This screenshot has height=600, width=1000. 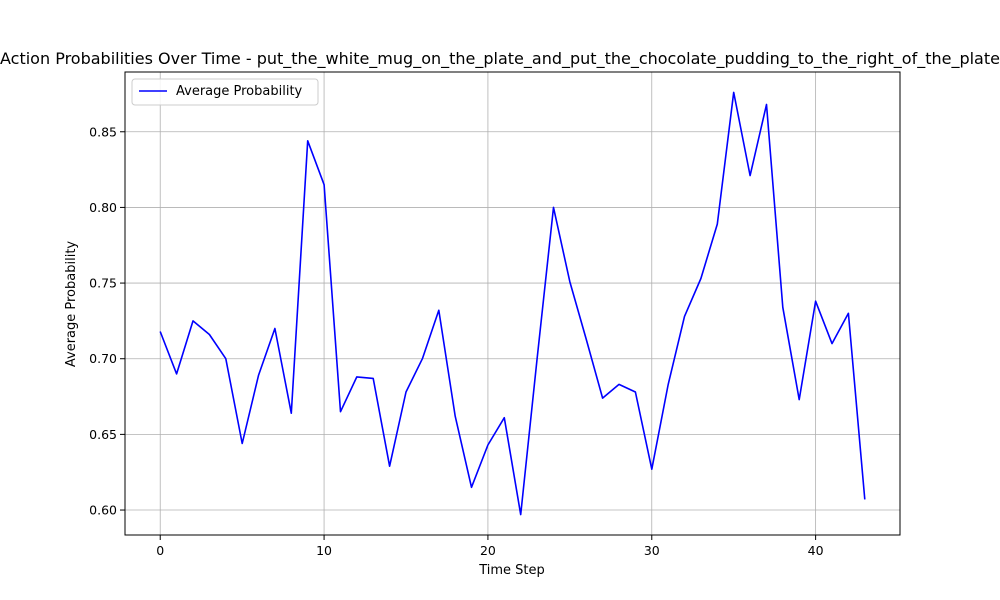 What do you see at coordinates (488, 550) in the screenshot?
I see `x-tick-label: 20` at bounding box center [488, 550].